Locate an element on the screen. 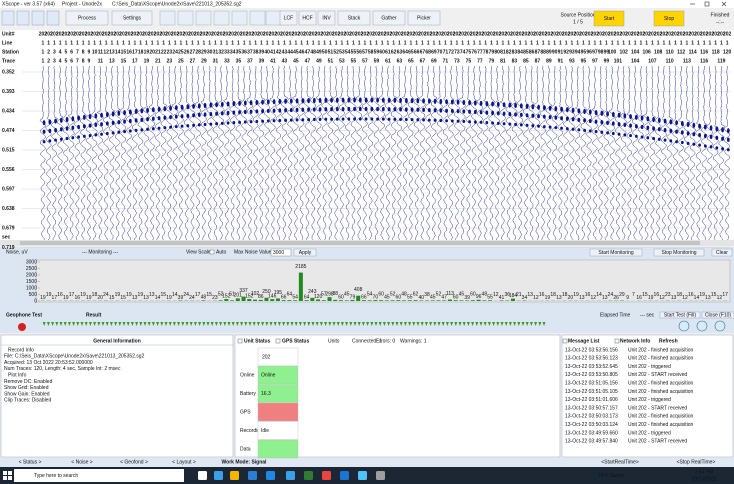  realtime-tab: <Stop RealTime> is located at coordinates (696, 462).